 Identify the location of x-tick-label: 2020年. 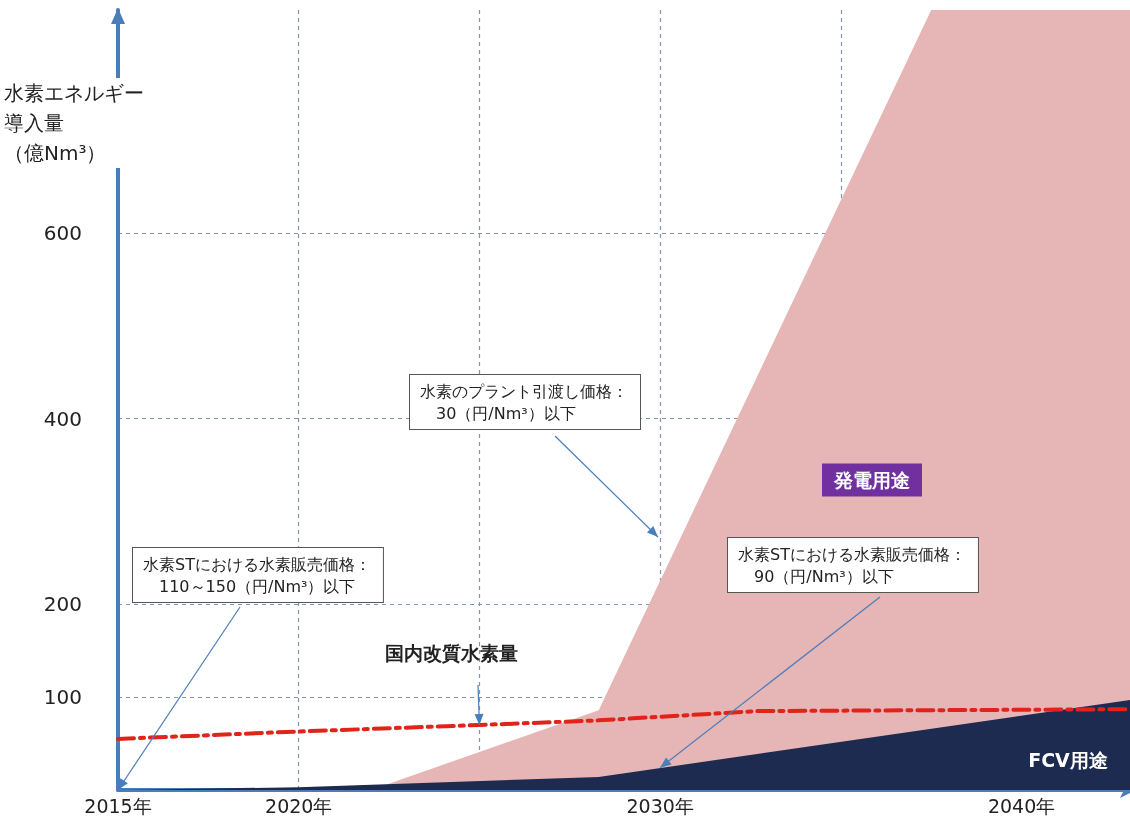
(299, 805).